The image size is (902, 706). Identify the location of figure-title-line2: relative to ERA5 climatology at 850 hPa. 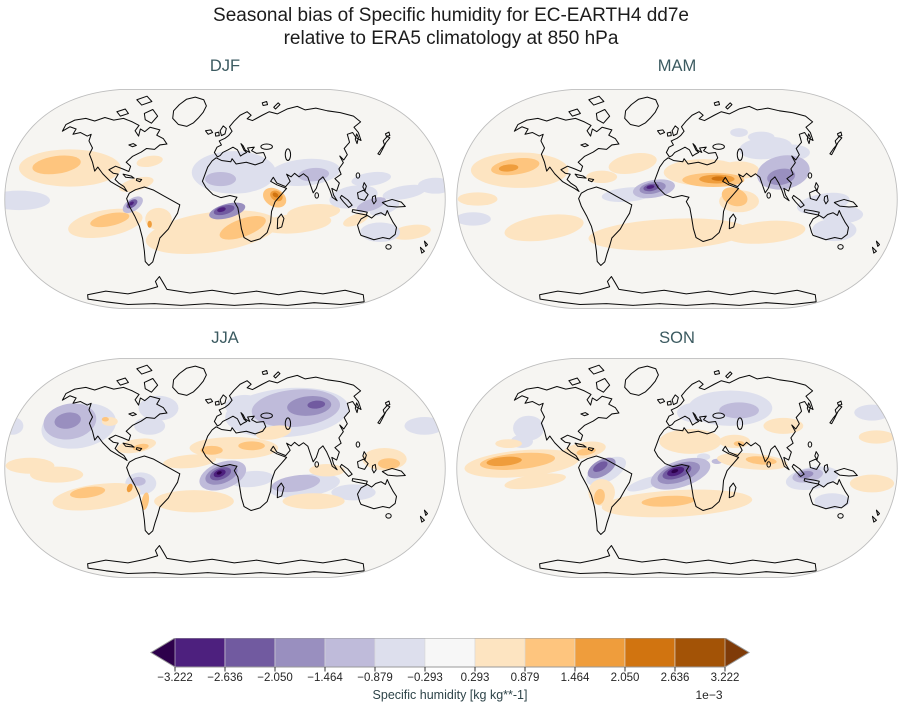
(451, 38).